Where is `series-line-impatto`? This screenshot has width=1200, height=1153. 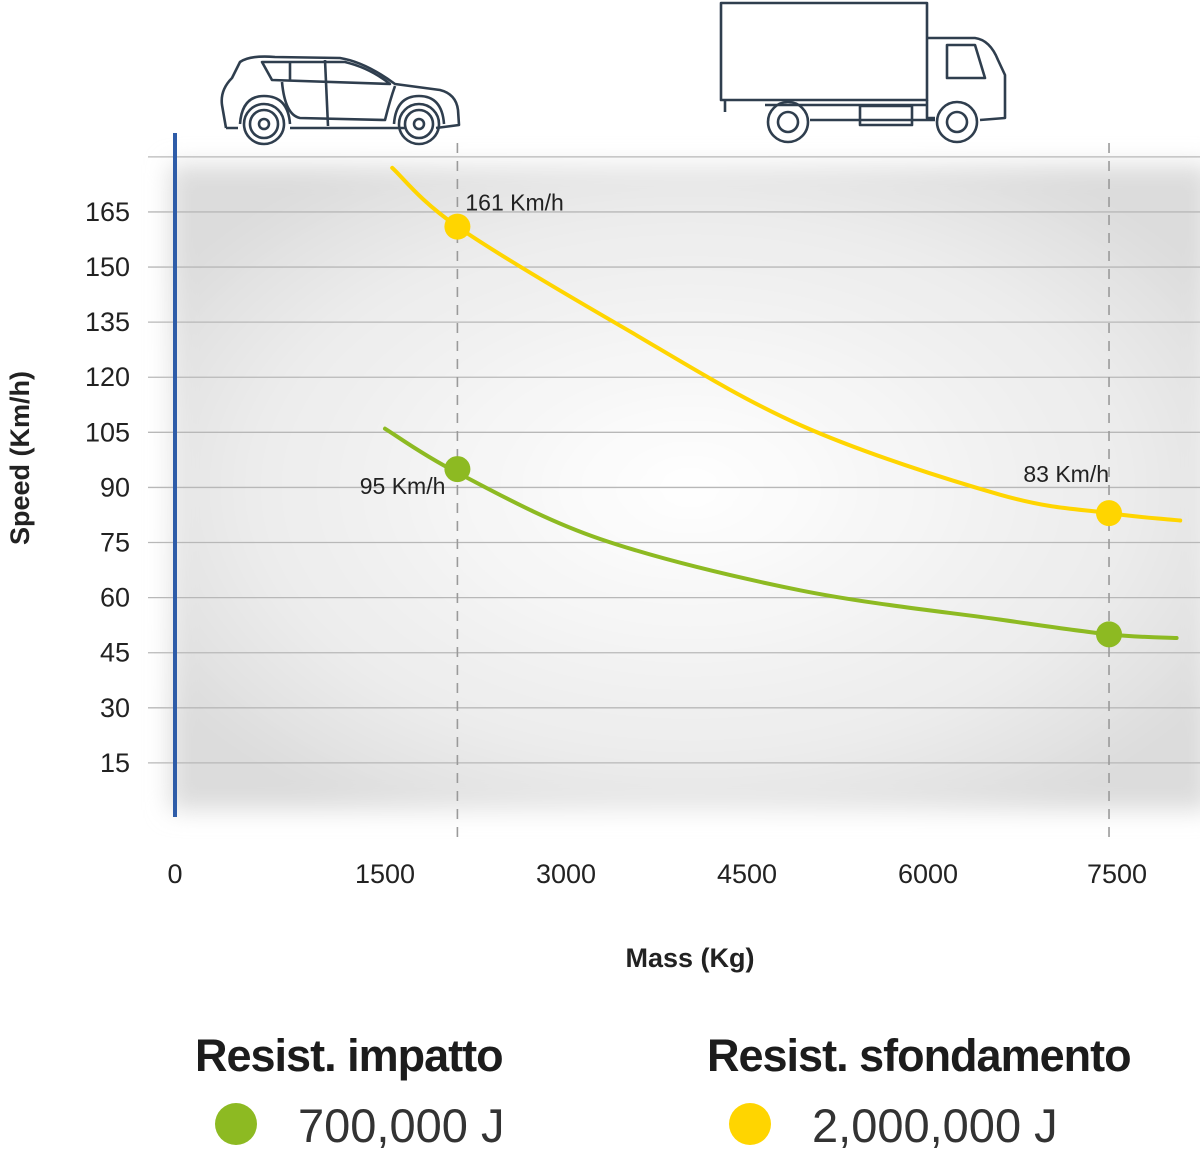
series-line-impatto is located at coordinates (781, 533).